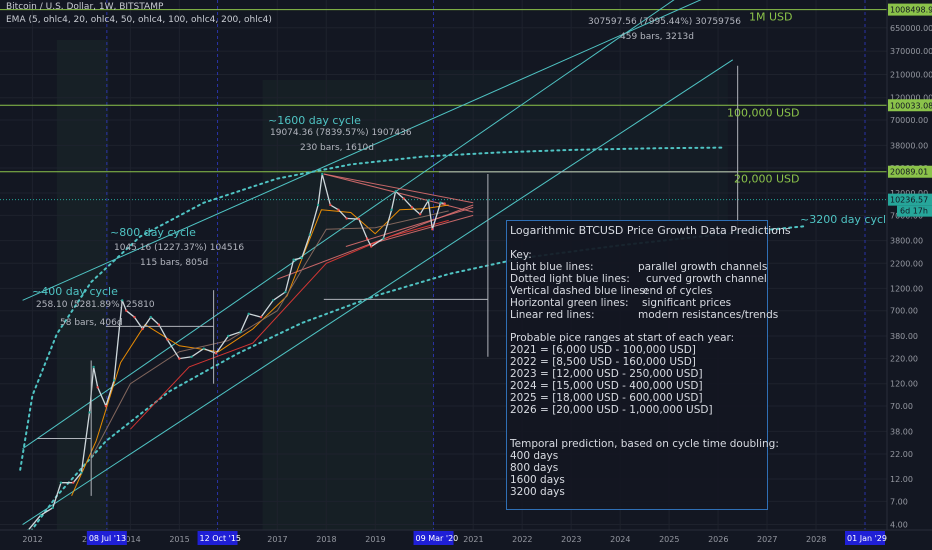 The height and width of the screenshot is (550, 932). Describe the element at coordinates (85, 7) in the screenshot. I see `symbol-title: Bitcoin / U.S. Dollar, 1W, BITSTAMP` at that location.